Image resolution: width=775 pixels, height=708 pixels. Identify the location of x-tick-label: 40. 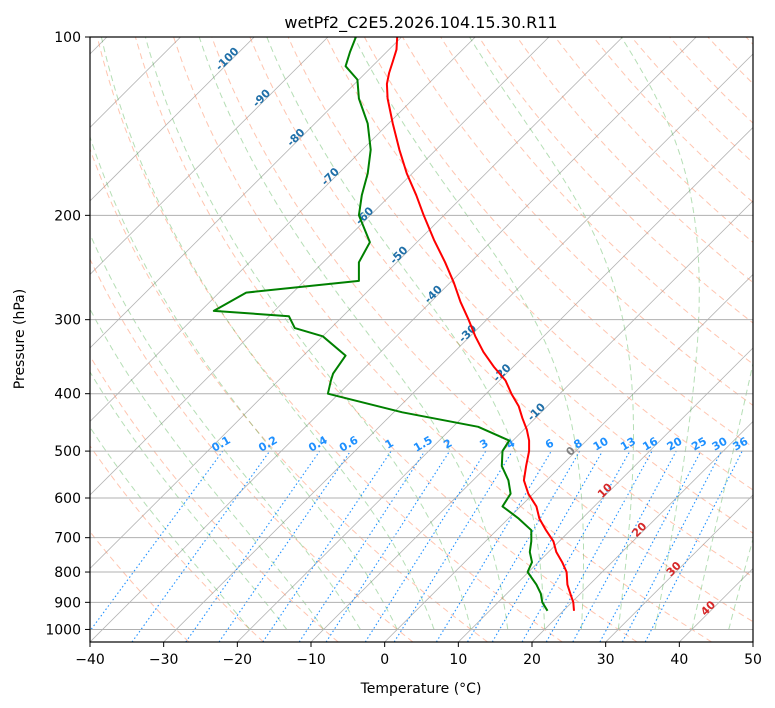
(679, 660).